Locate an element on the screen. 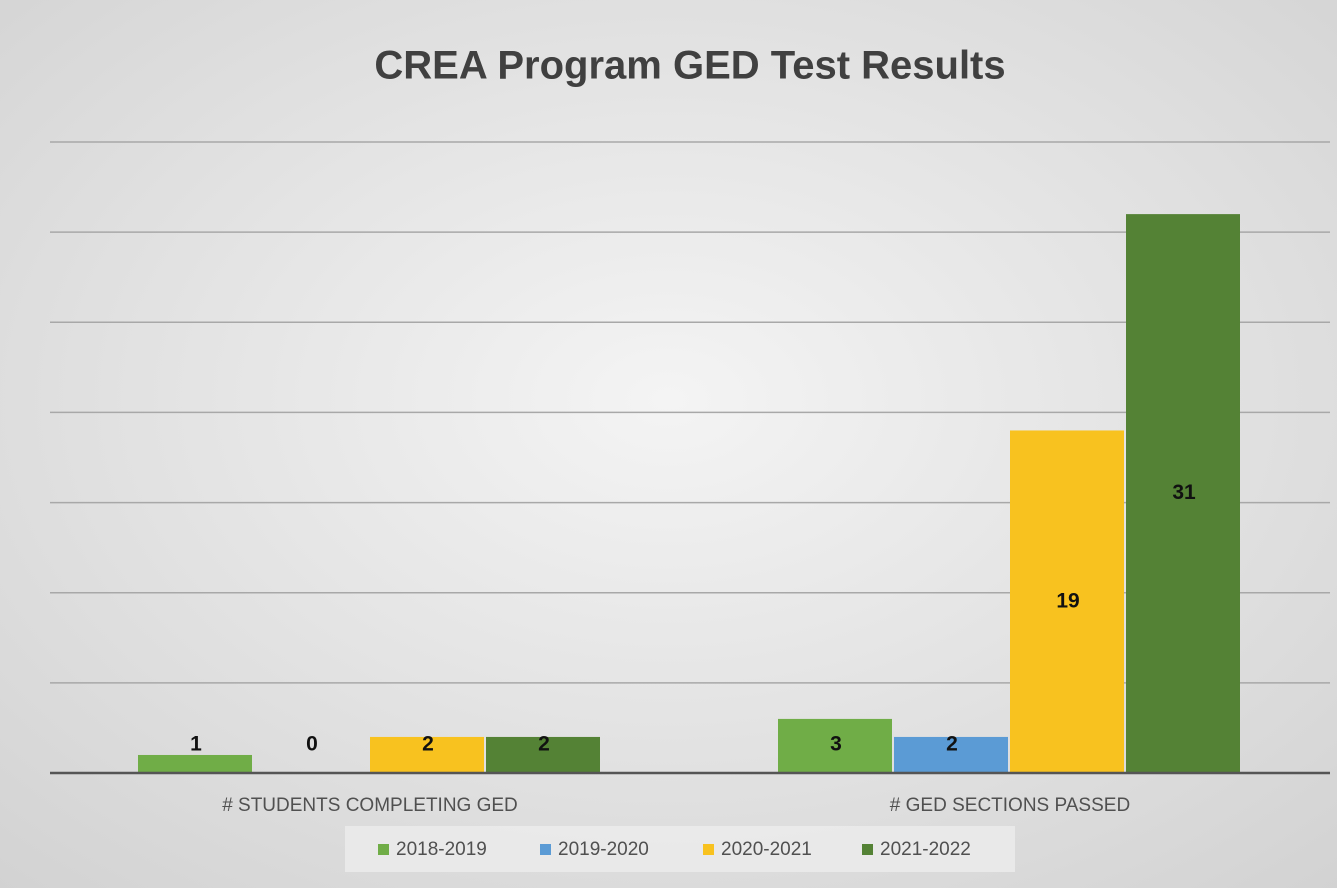 This screenshot has width=1337, height=888. legend-label: 2018-2019 is located at coordinates (441, 849).